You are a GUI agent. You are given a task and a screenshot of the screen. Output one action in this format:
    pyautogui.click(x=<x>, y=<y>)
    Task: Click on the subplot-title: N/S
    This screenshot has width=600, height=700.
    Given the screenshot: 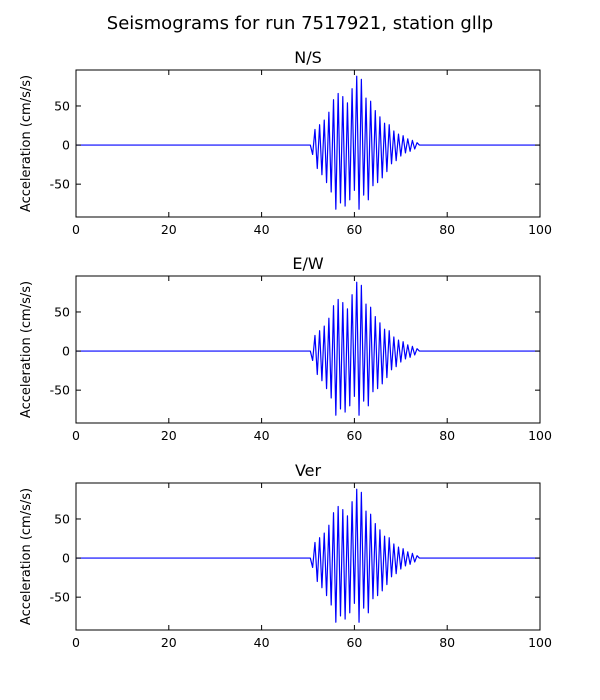 What is the action you would take?
    pyautogui.click(x=308, y=57)
    